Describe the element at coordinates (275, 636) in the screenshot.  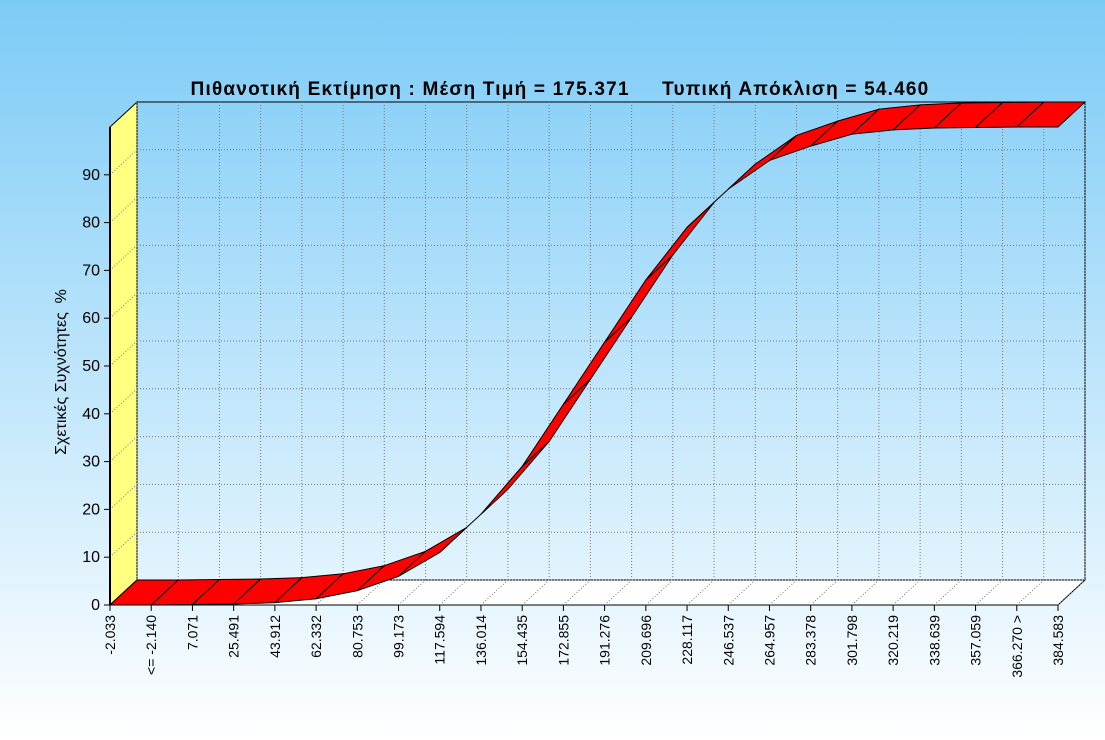
I see `x-tick-label: 43.912` at that location.